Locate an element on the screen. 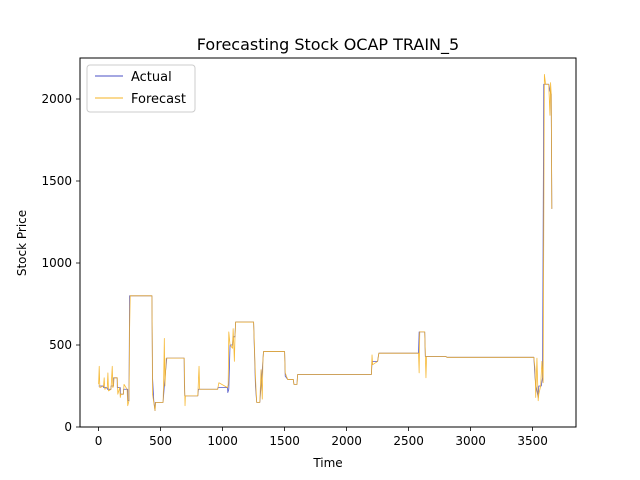 The height and width of the screenshot is (480, 640). x-tick-label: 1500 is located at coordinates (284, 441).